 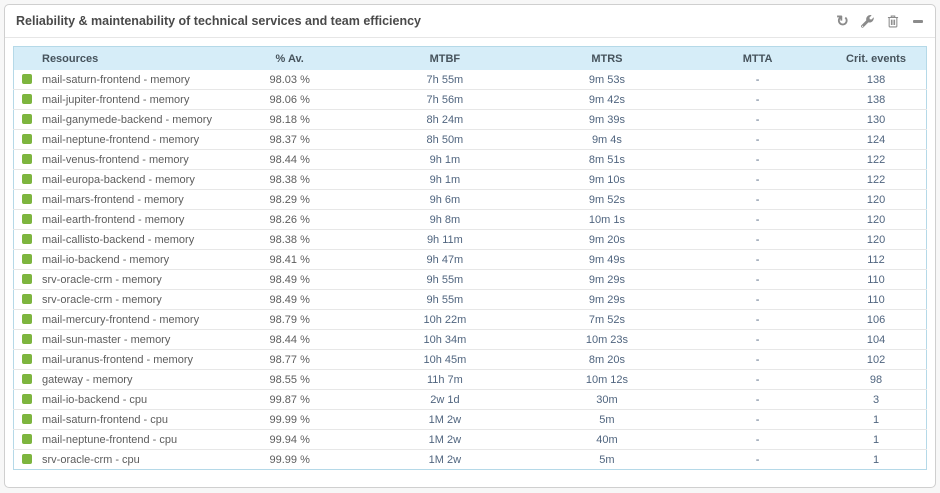 What do you see at coordinates (607, 419) in the screenshot?
I see `mtrs-value: 5m` at bounding box center [607, 419].